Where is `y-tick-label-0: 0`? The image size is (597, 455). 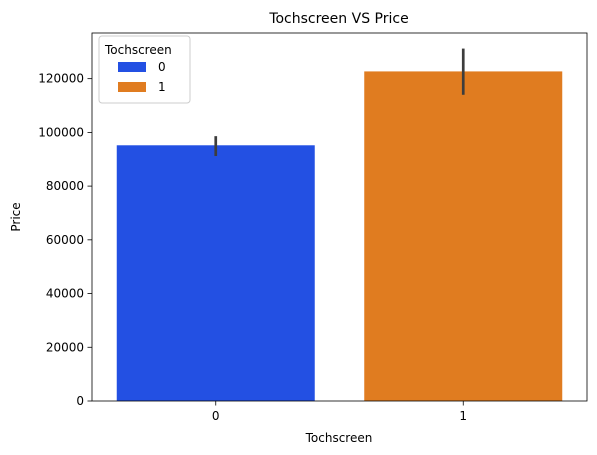 y-tick-label-0: 0 is located at coordinates (80, 401).